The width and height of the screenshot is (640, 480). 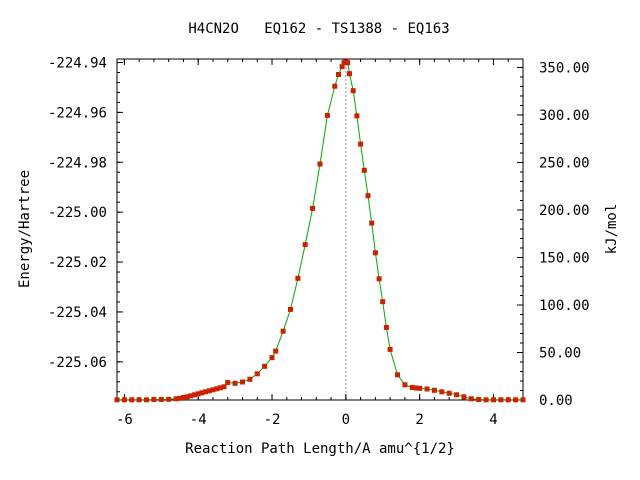 What do you see at coordinates (77, 63) in the screenshot?
I see `y-tick-label: -224.94` at bounding box center [77, 63].